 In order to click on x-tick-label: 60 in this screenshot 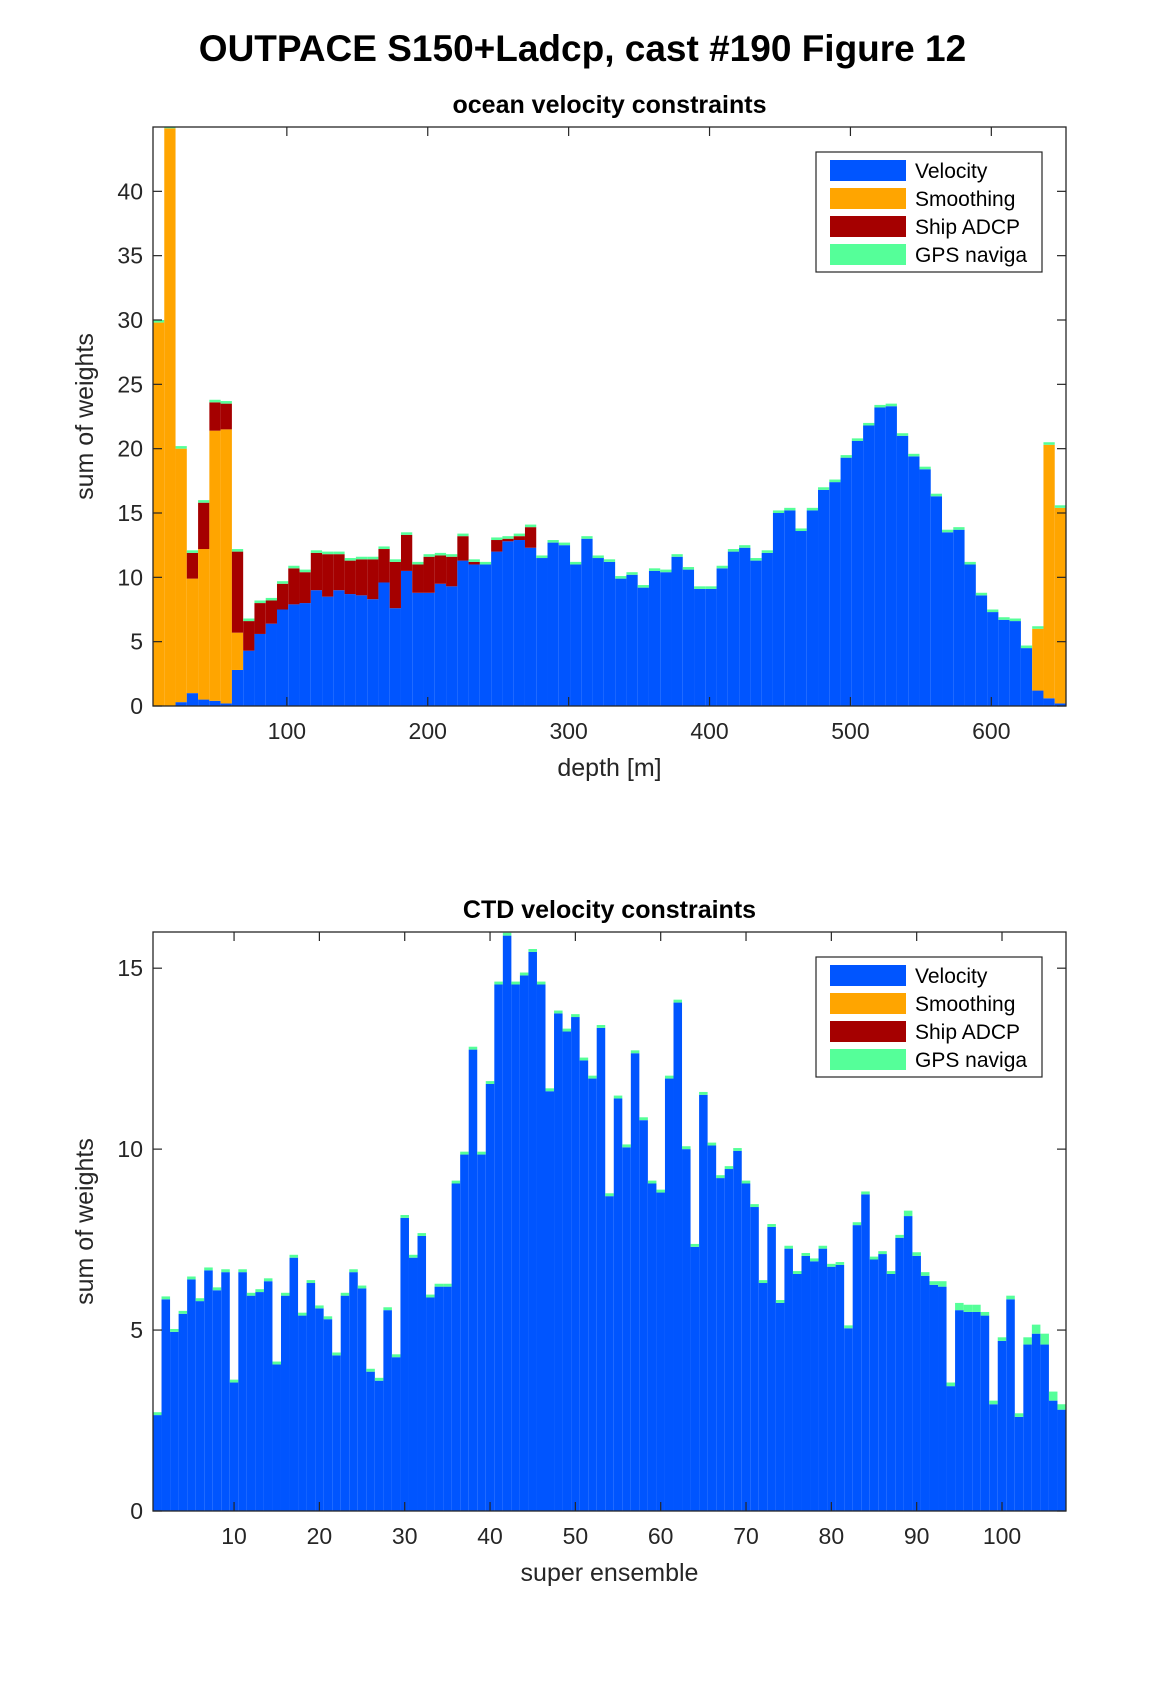, I will do `click(661, 1536)`.